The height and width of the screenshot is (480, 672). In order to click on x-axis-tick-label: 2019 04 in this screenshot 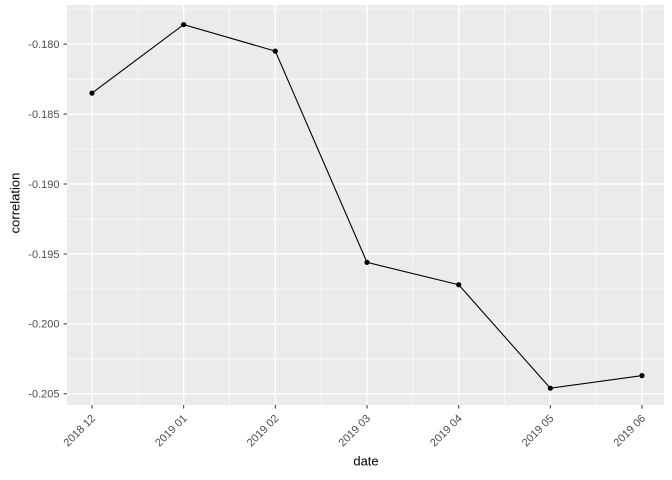, I will do `click(446, 431)`.